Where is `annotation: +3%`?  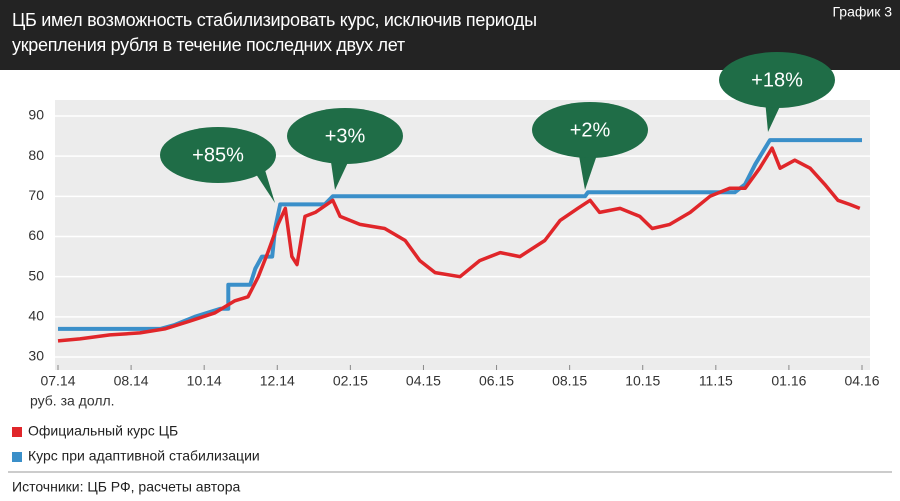
annotation: +3% is located at coordinates (345, 136).